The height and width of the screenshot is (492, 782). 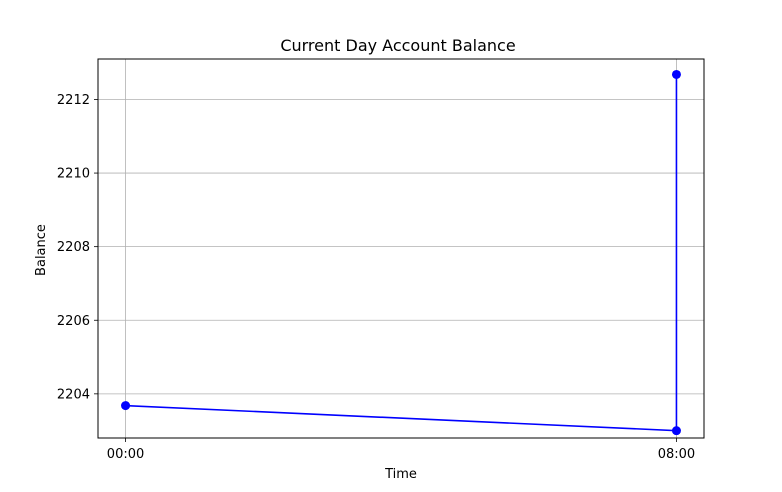 I want to click on x-tick-label: 08:00, so click(x=676, y=454).